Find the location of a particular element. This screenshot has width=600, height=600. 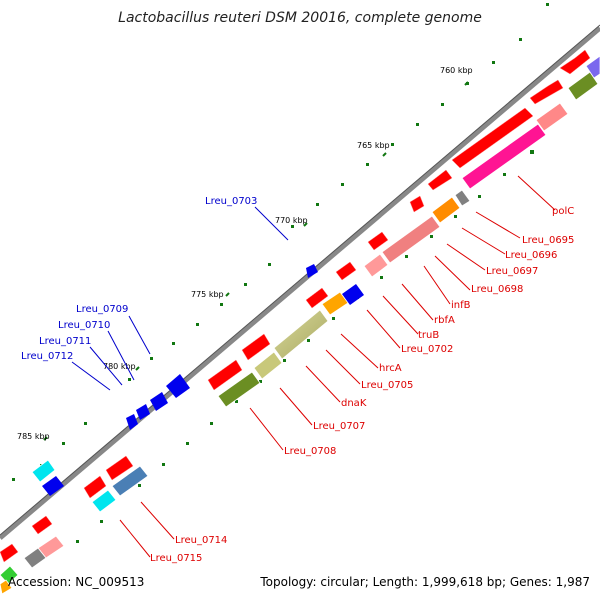

gene-label: Lreu_0696 is located at coordinates (531, 255).